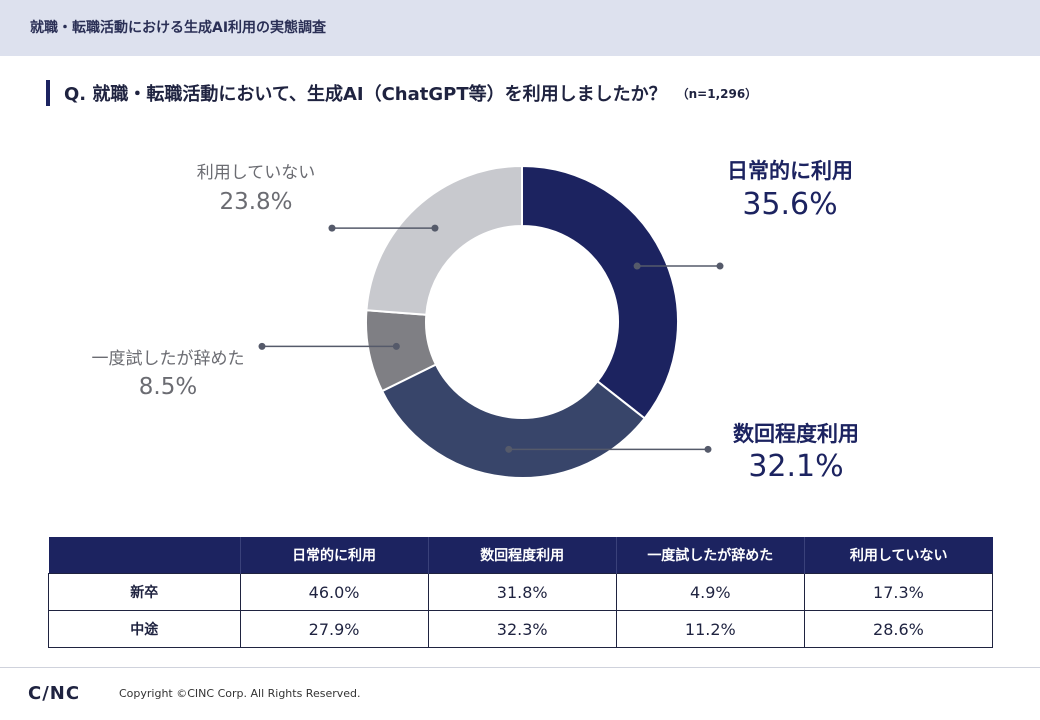 The width and height of the screenshot is (1040, 720). Describe the element at coordinates (256, 173) in the screenshot. I see `slice-category-label: 利用していない` at that location.